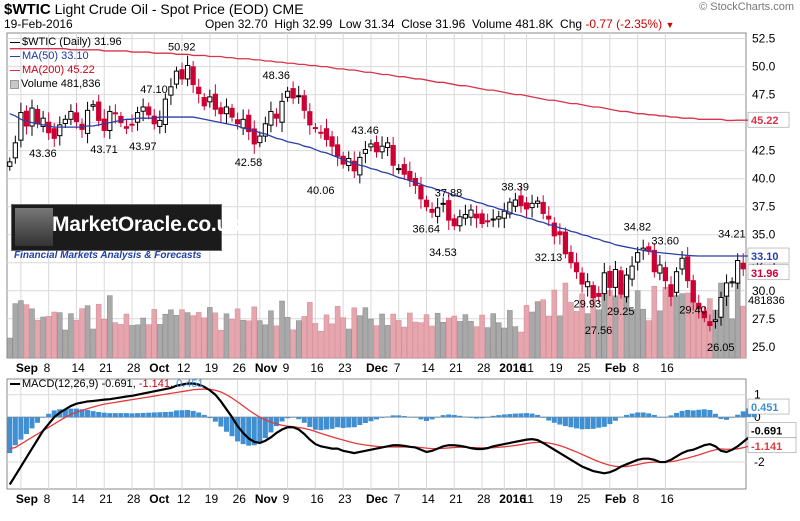  Describe the element at coordinates (397, 368) in the screenshot. I see `price-xtick-label: 7` at that location.